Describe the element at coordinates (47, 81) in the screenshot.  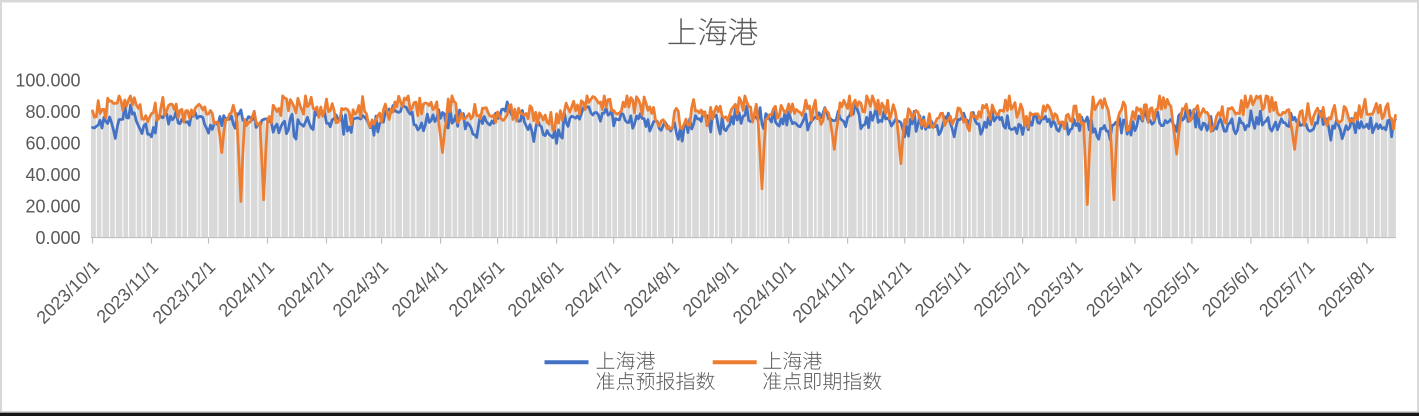
I see `svg-text: 100.000` at that location.